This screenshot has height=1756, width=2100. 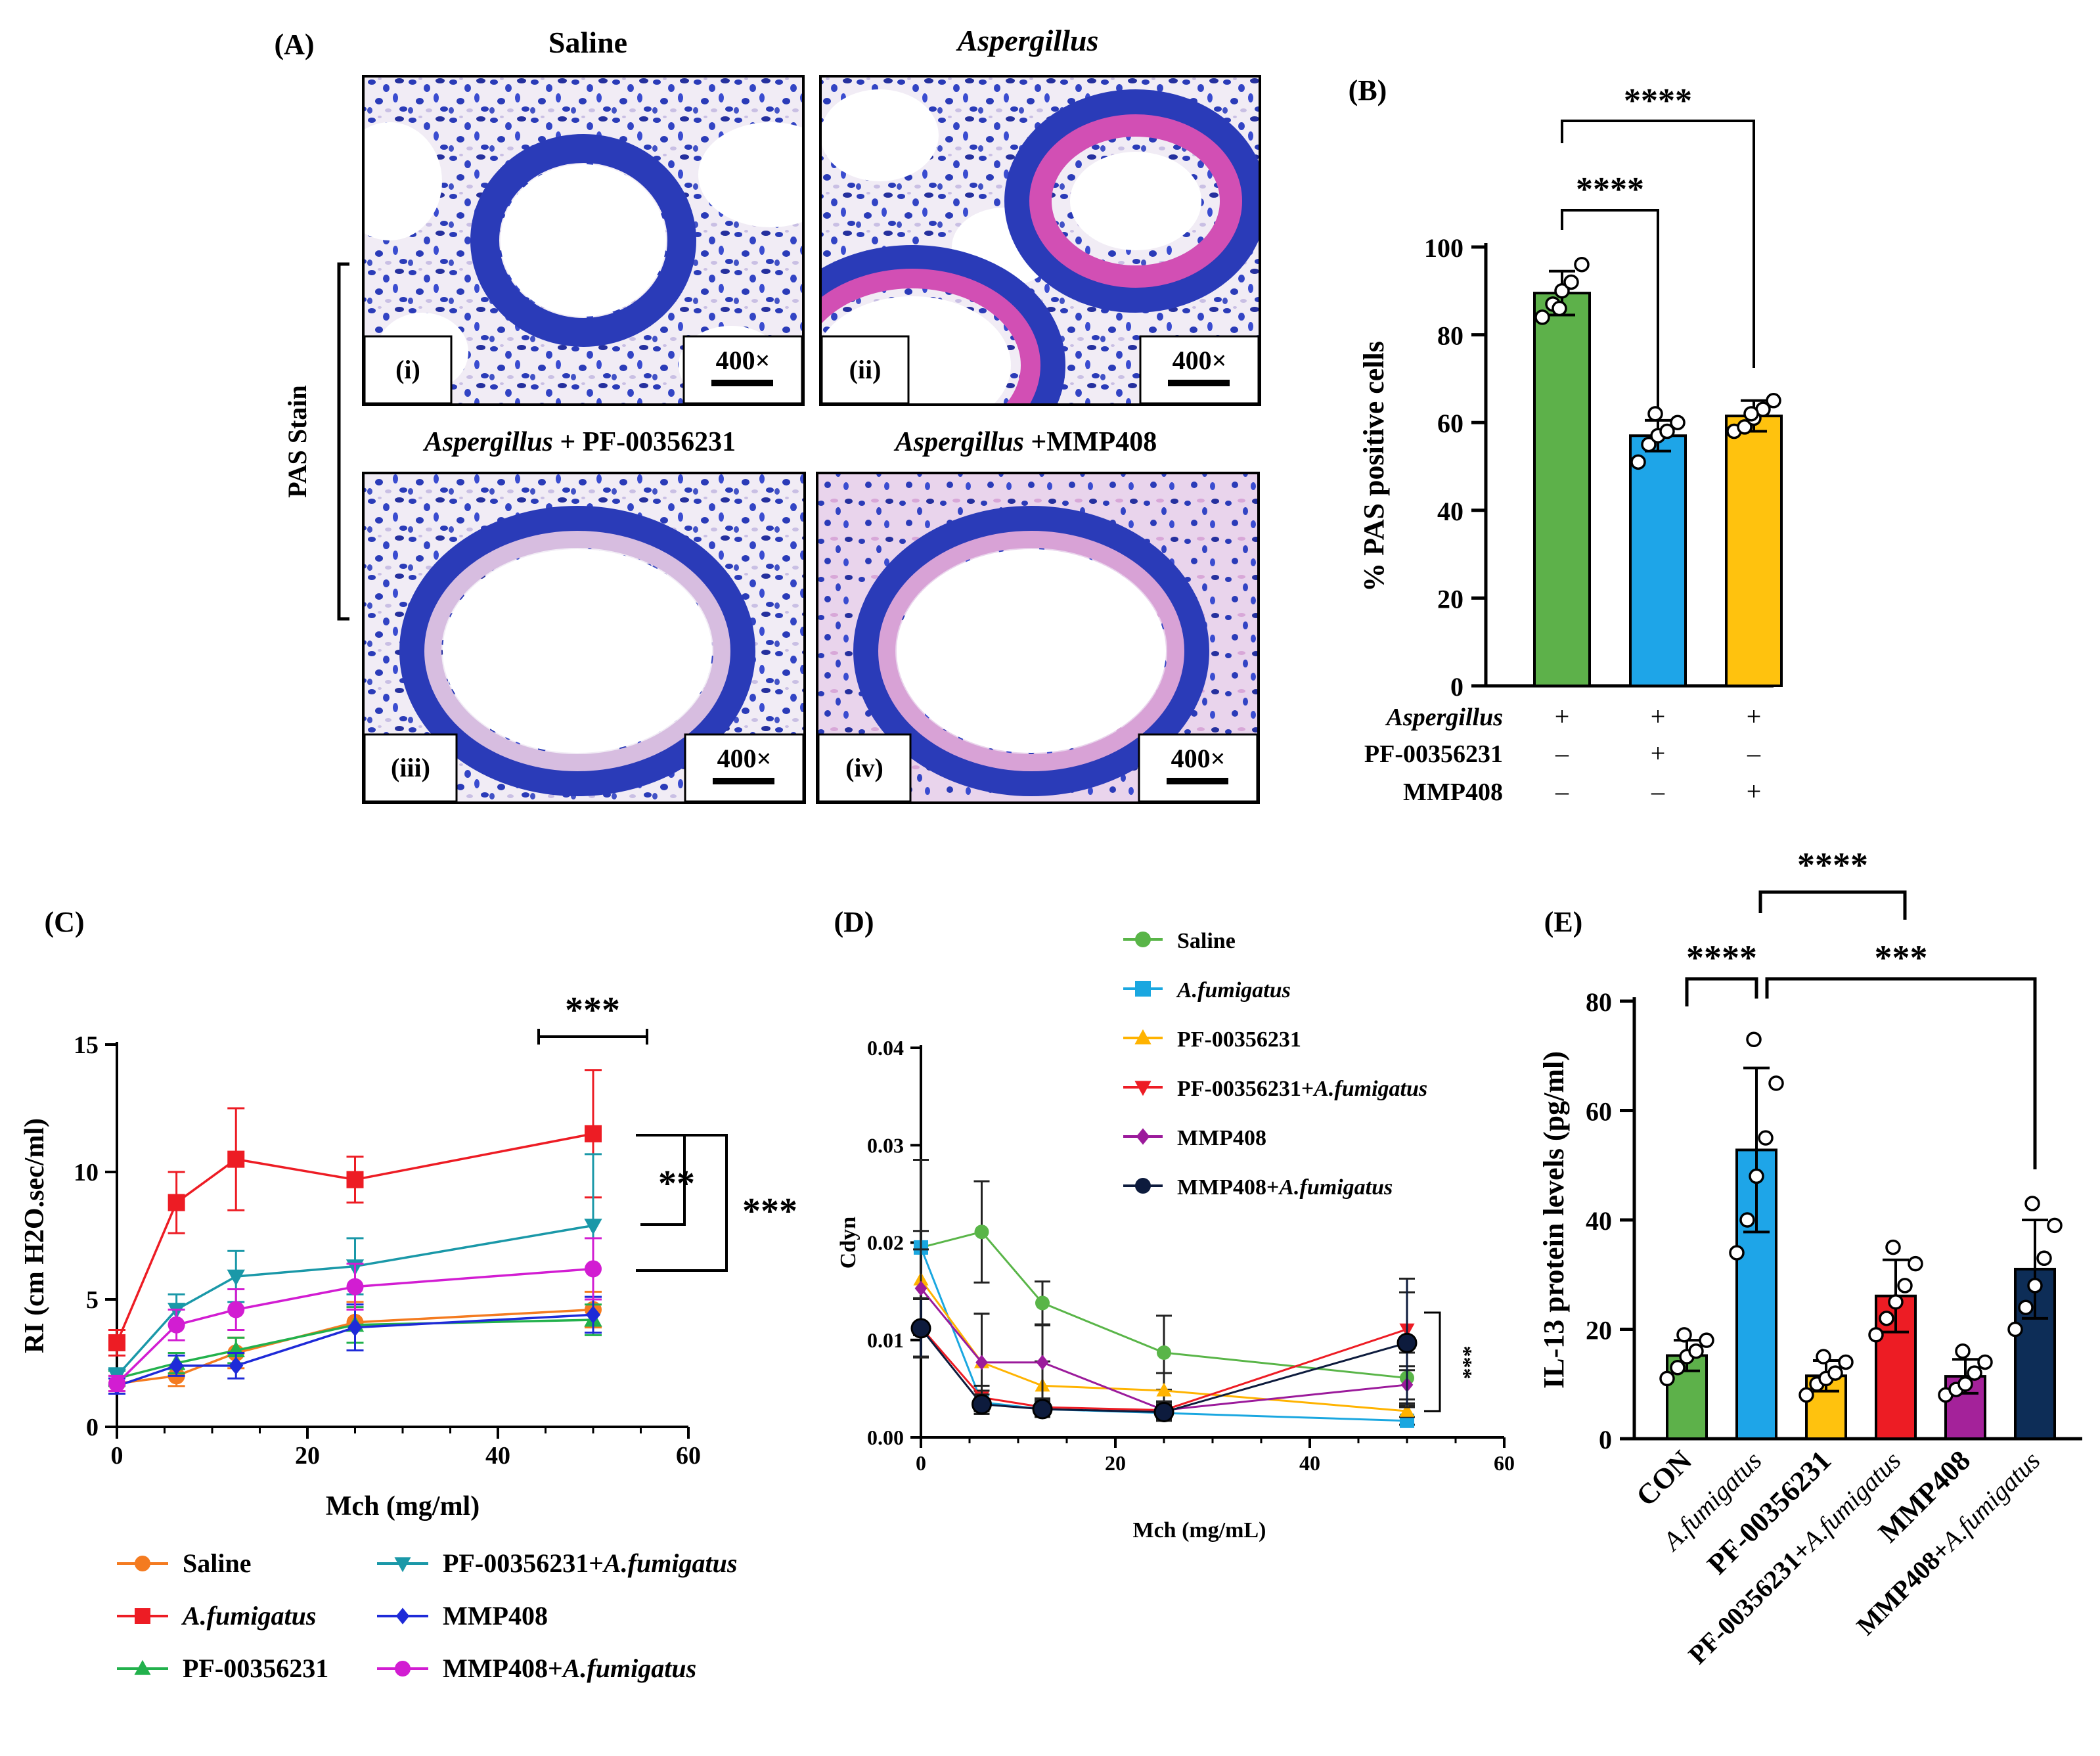 I want to click on col-title-saline: Saline, so click(x=587, y=42).